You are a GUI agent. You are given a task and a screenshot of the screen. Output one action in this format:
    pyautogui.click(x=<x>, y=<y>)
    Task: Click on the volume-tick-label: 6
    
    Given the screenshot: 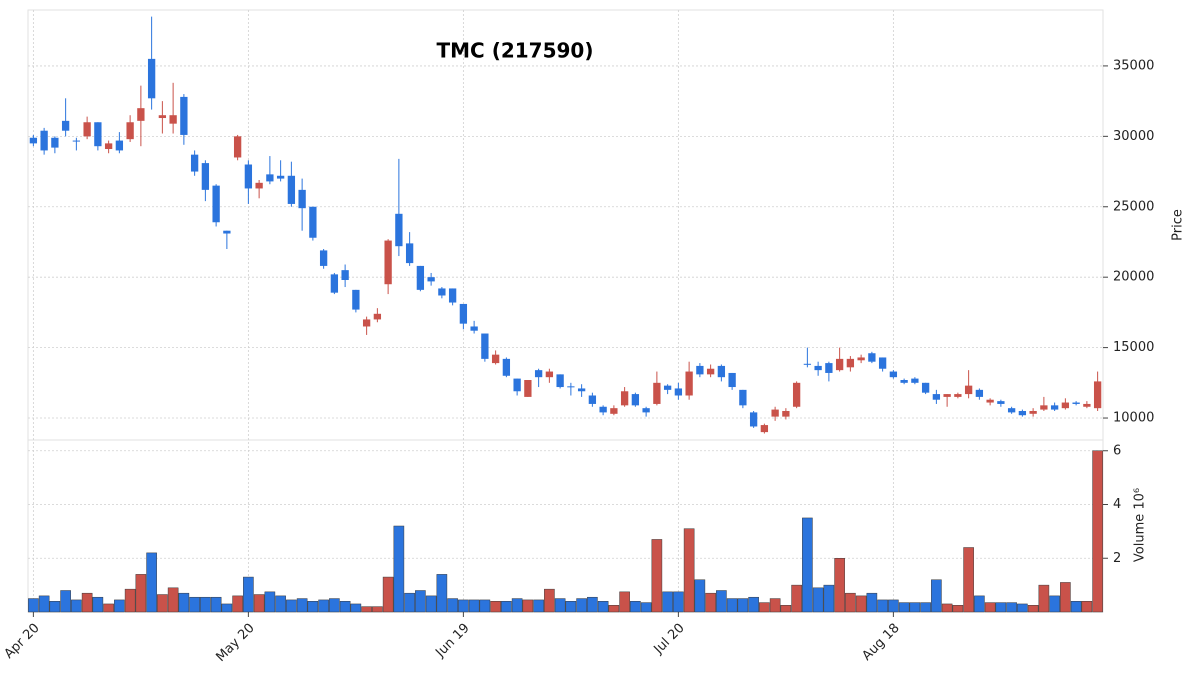 What is the action you would take?
    pyautogui.click(x=1117, y=450)
    